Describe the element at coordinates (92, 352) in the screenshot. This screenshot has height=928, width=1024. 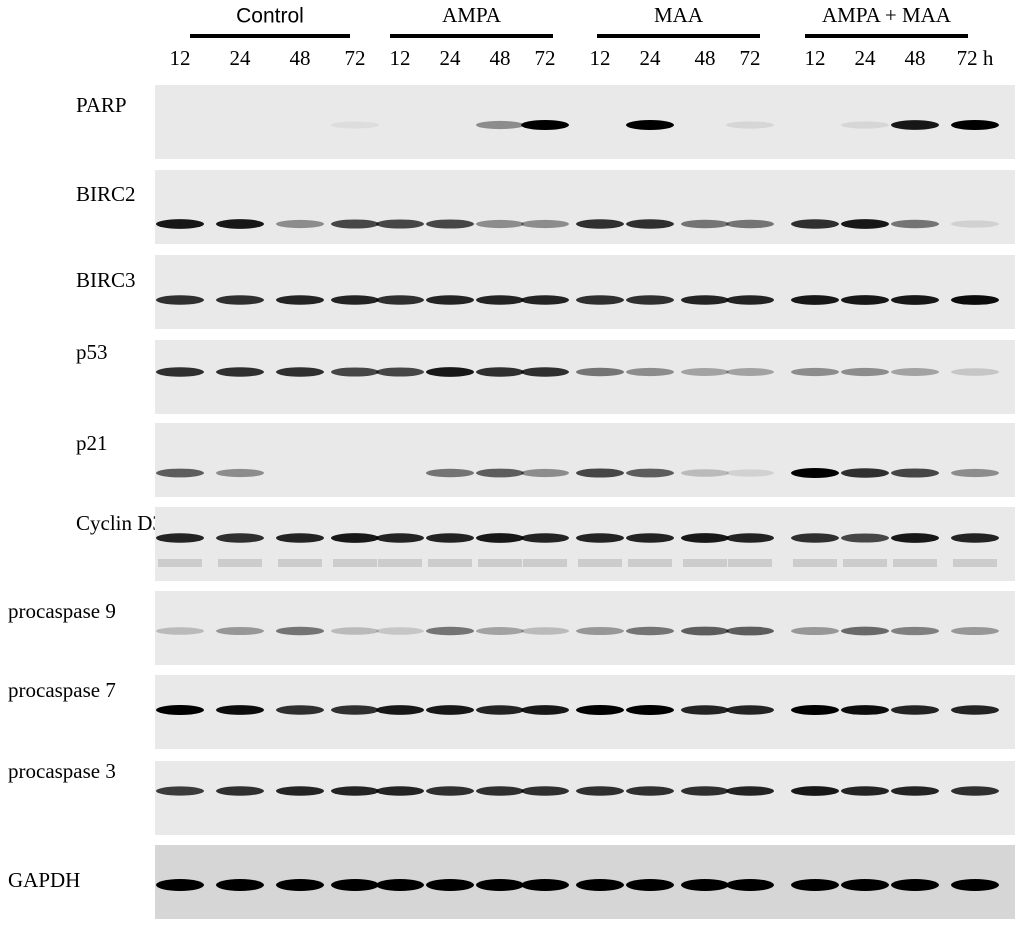
I see `row-label: p53` at that location.